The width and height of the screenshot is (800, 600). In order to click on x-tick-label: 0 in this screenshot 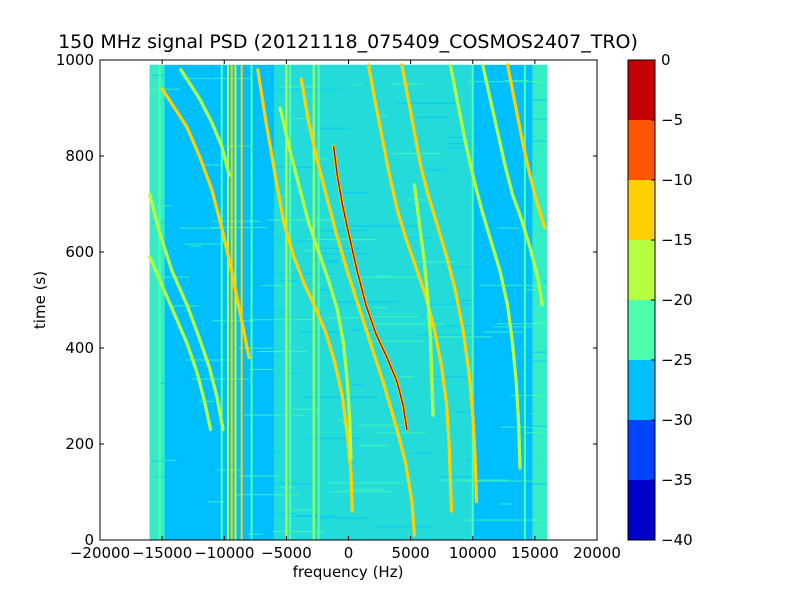, I will do `click(349, 553)`.